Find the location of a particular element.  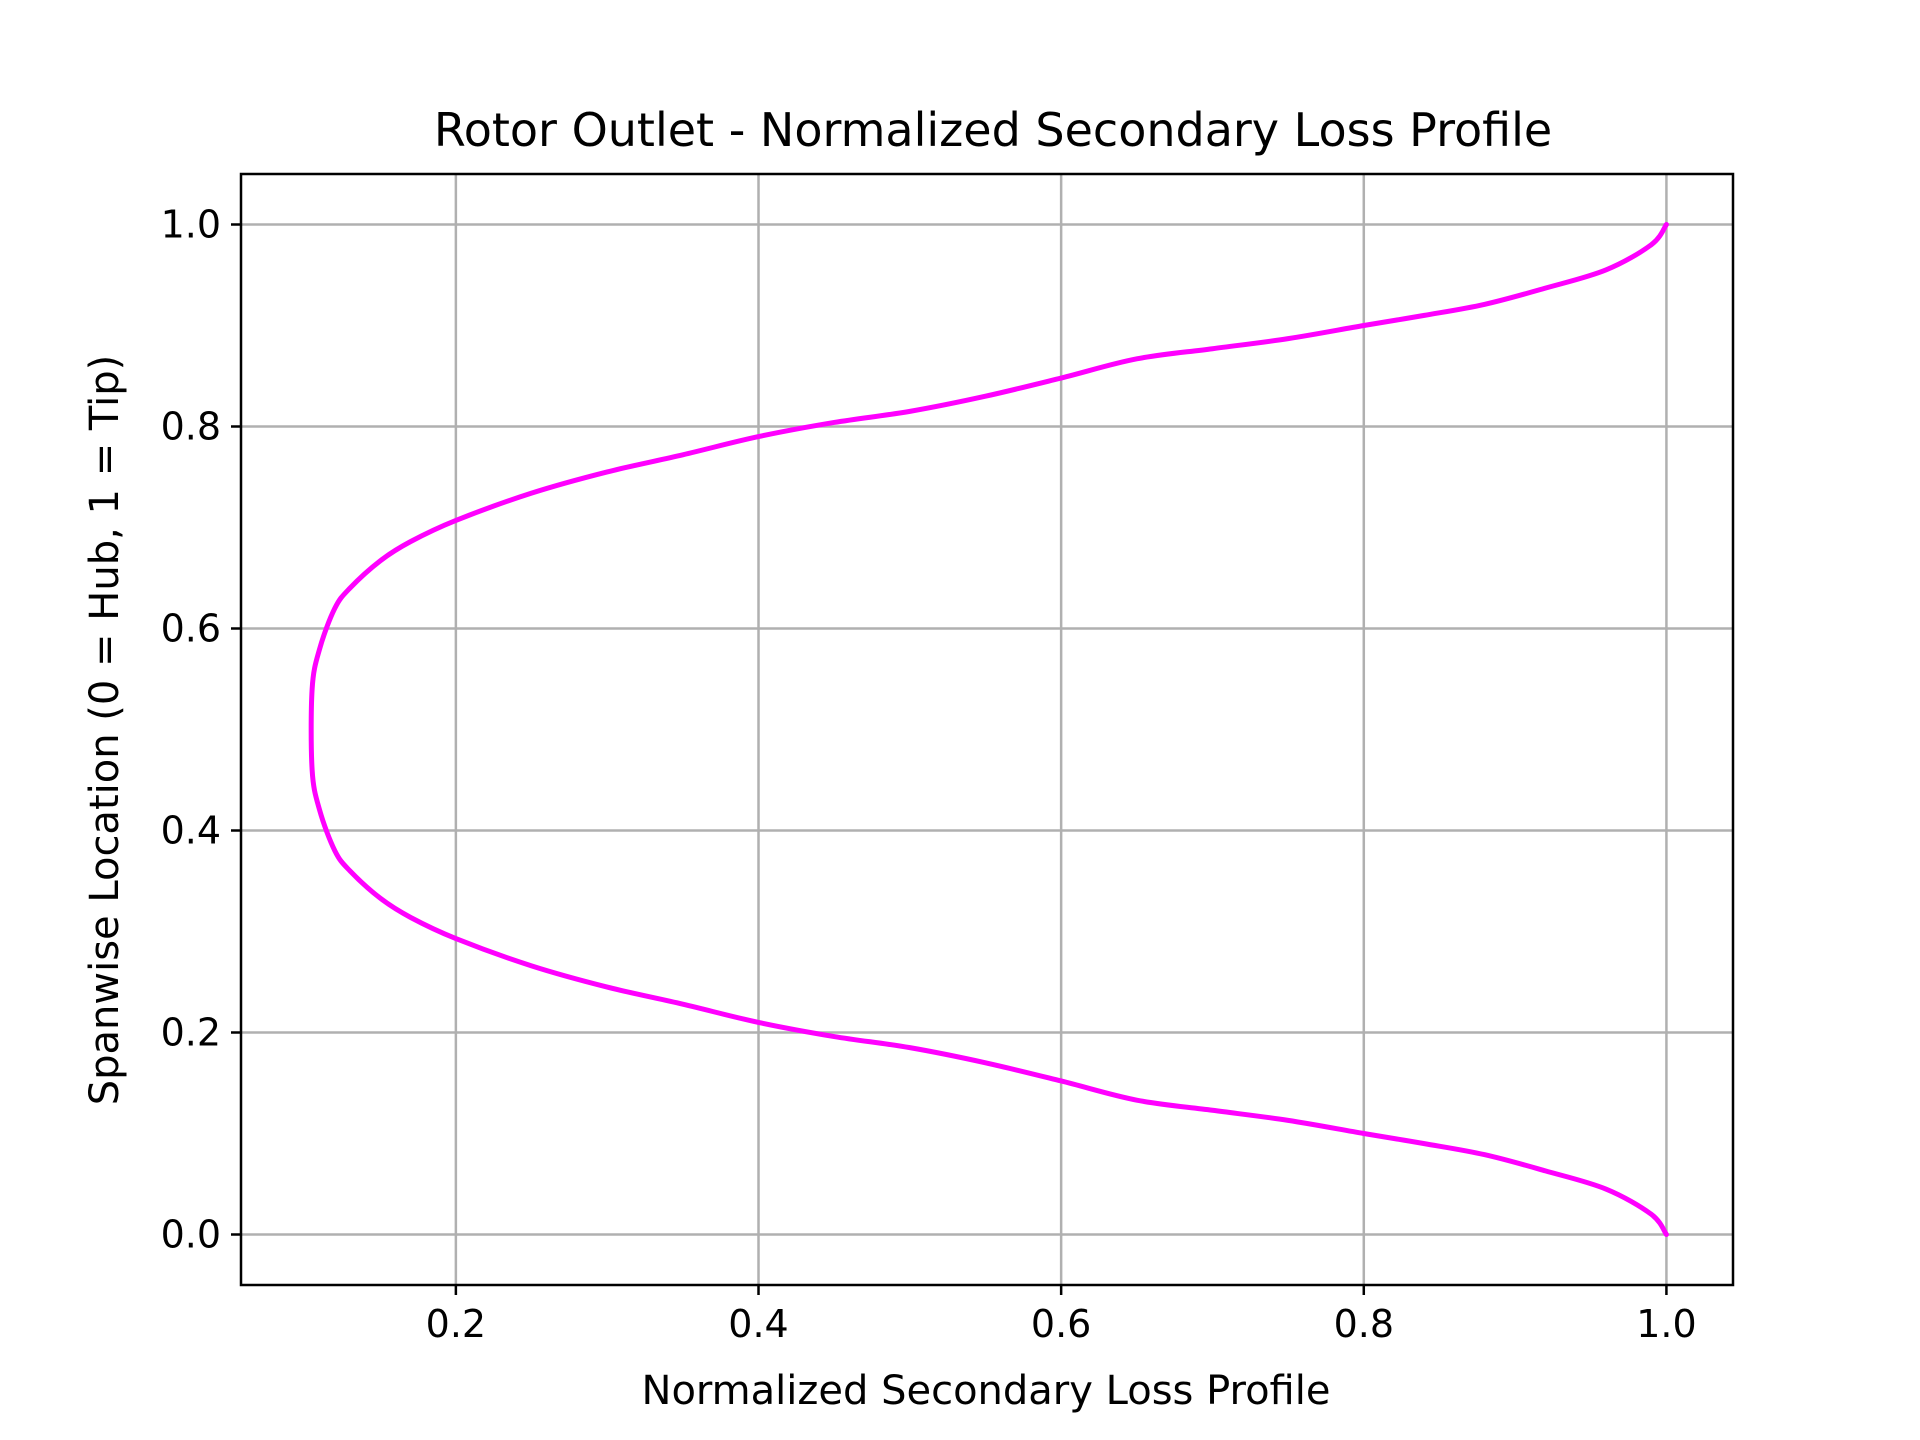

y-tick-label: 0.0 is located at coordinates (191, 1235).